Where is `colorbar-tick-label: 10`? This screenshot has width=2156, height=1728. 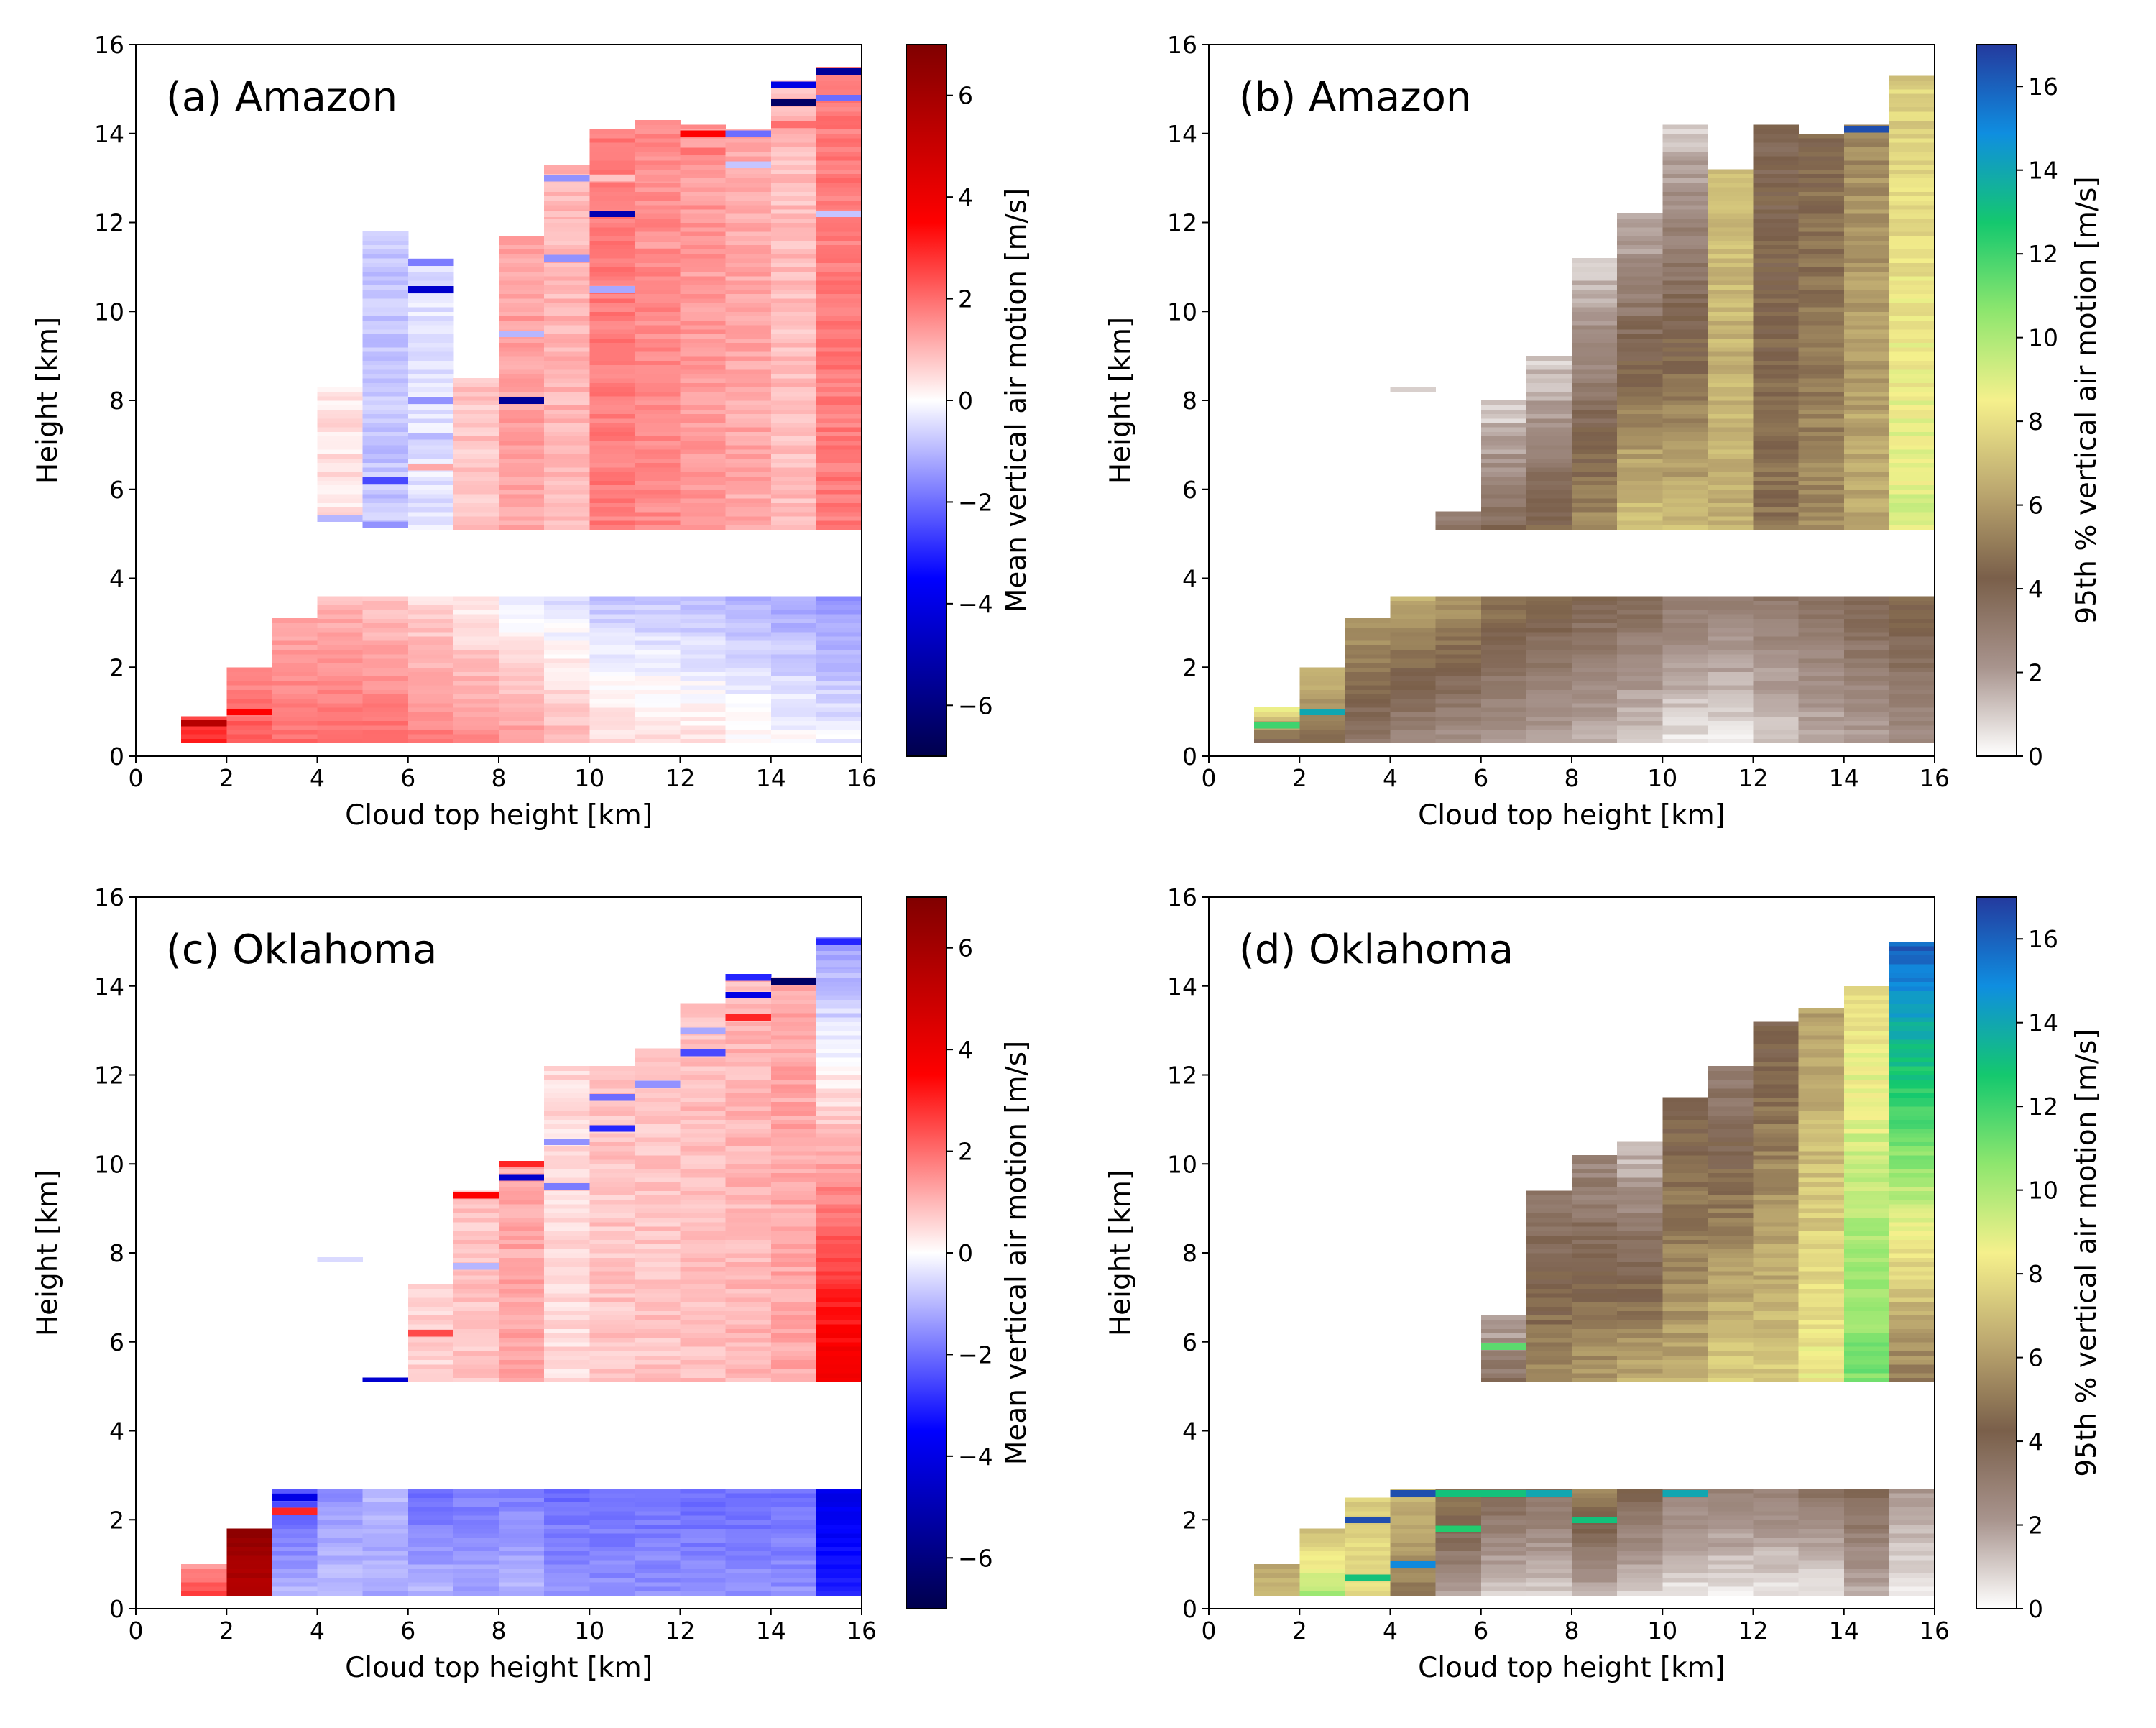 colorbar-tick-label: 10 is located at coordinates (2043, 1191).